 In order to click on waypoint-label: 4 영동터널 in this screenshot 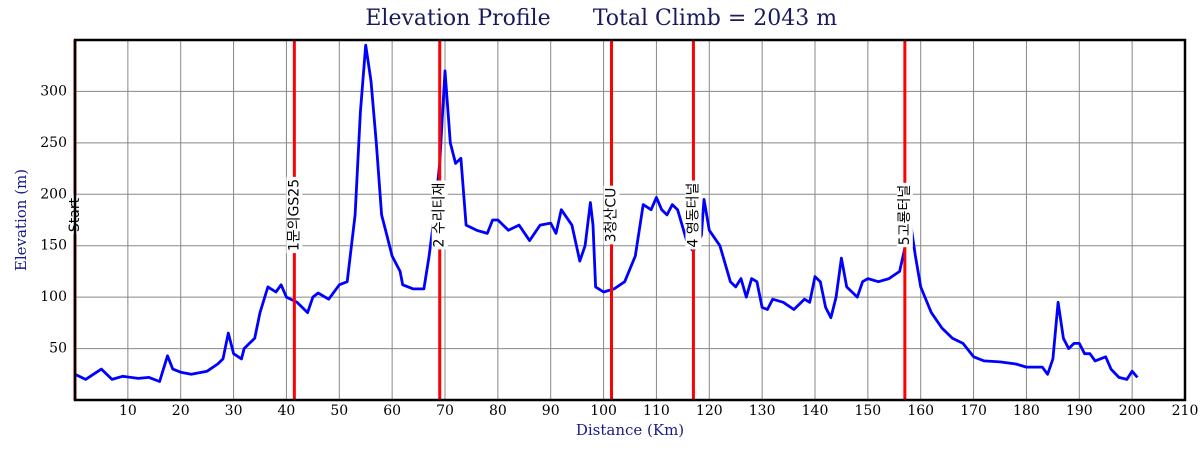, I will do `click(693, 215)`.